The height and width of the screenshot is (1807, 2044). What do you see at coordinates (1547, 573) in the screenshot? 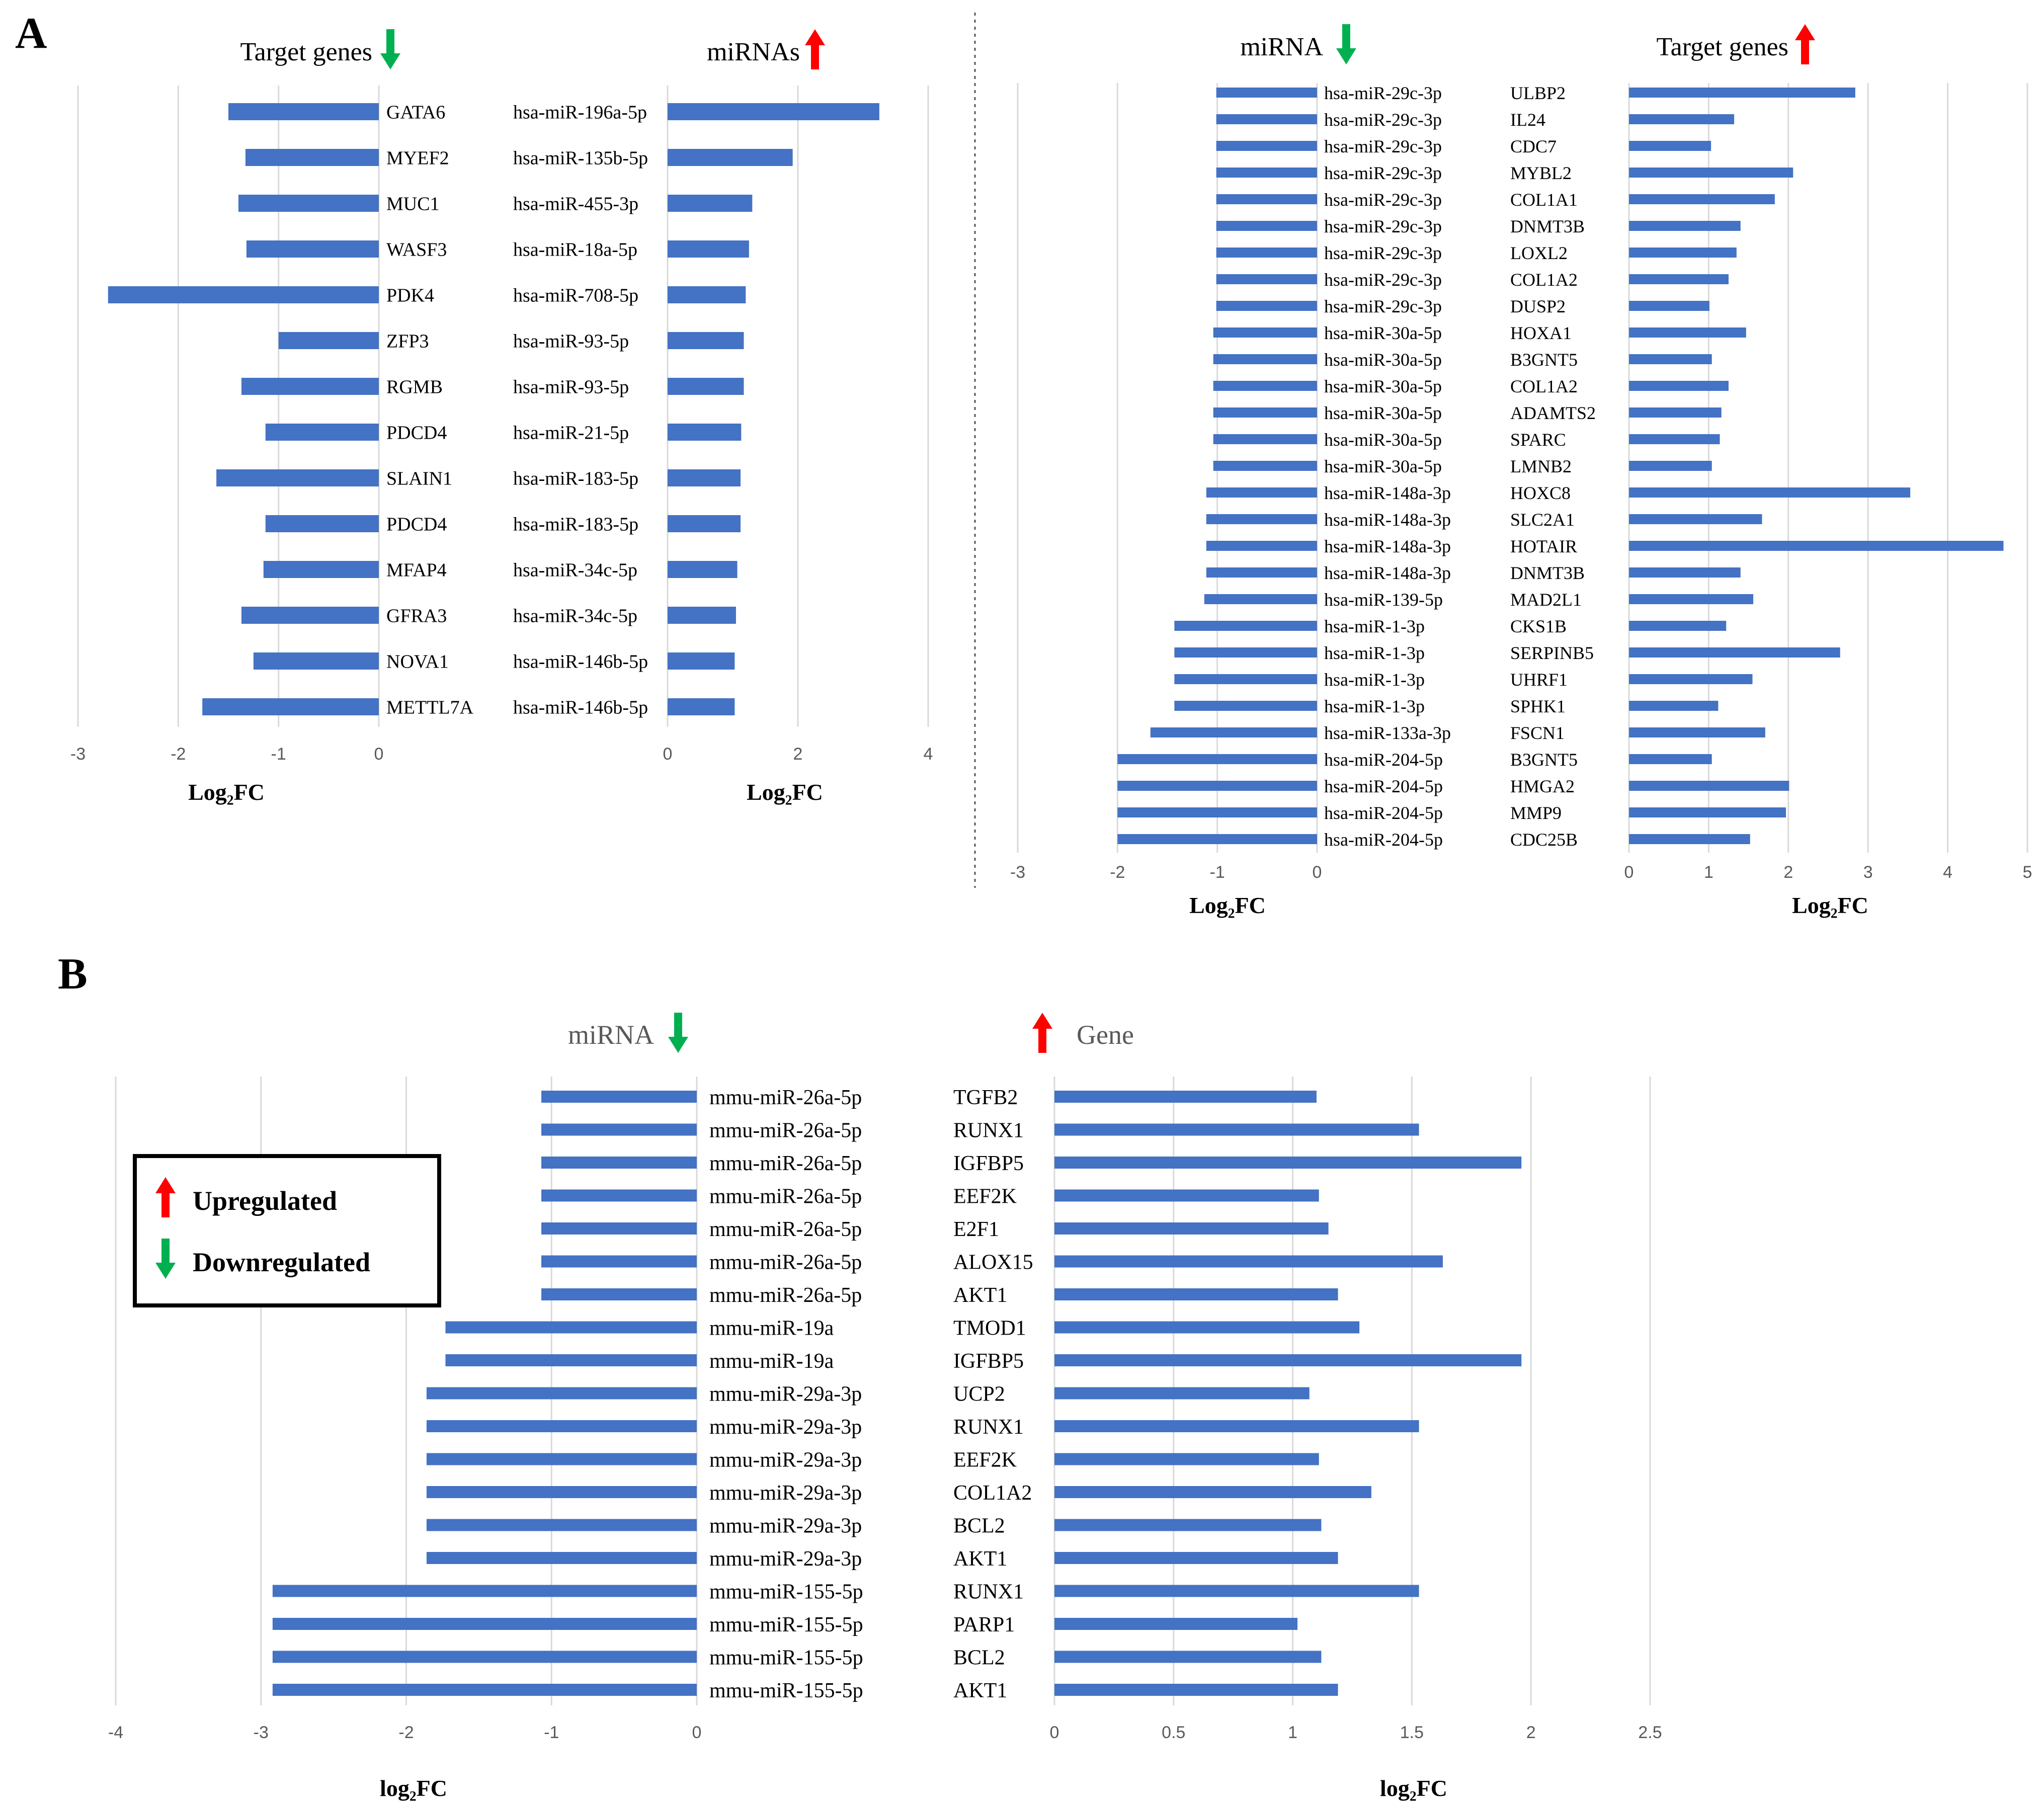
I see `right-category-label: DNMT3B` at bounding box center [1547, 573].